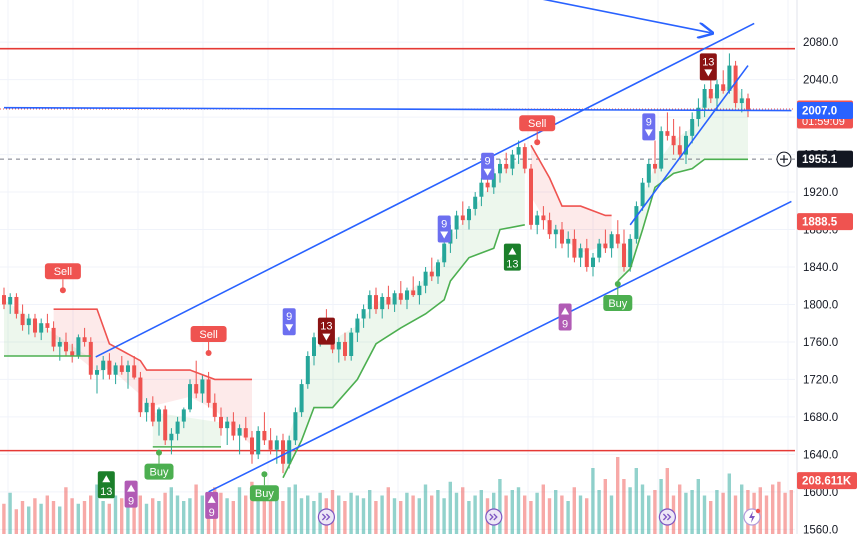 The width and height of the screenshot is (863, 539). I want to click on y-tick-label: 2040.0, so click(820, 81).